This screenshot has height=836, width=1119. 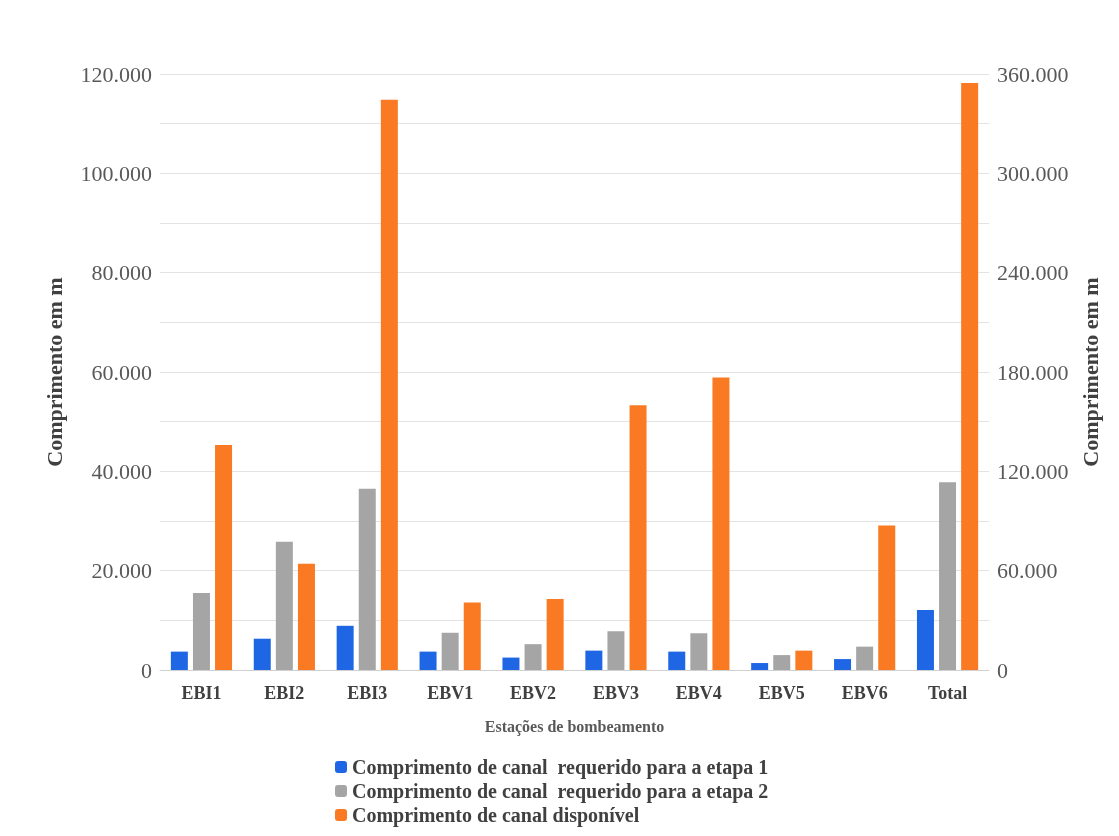 I want to click on x-axis-title: Estações de bombeamento, so click(x=574, y=726).